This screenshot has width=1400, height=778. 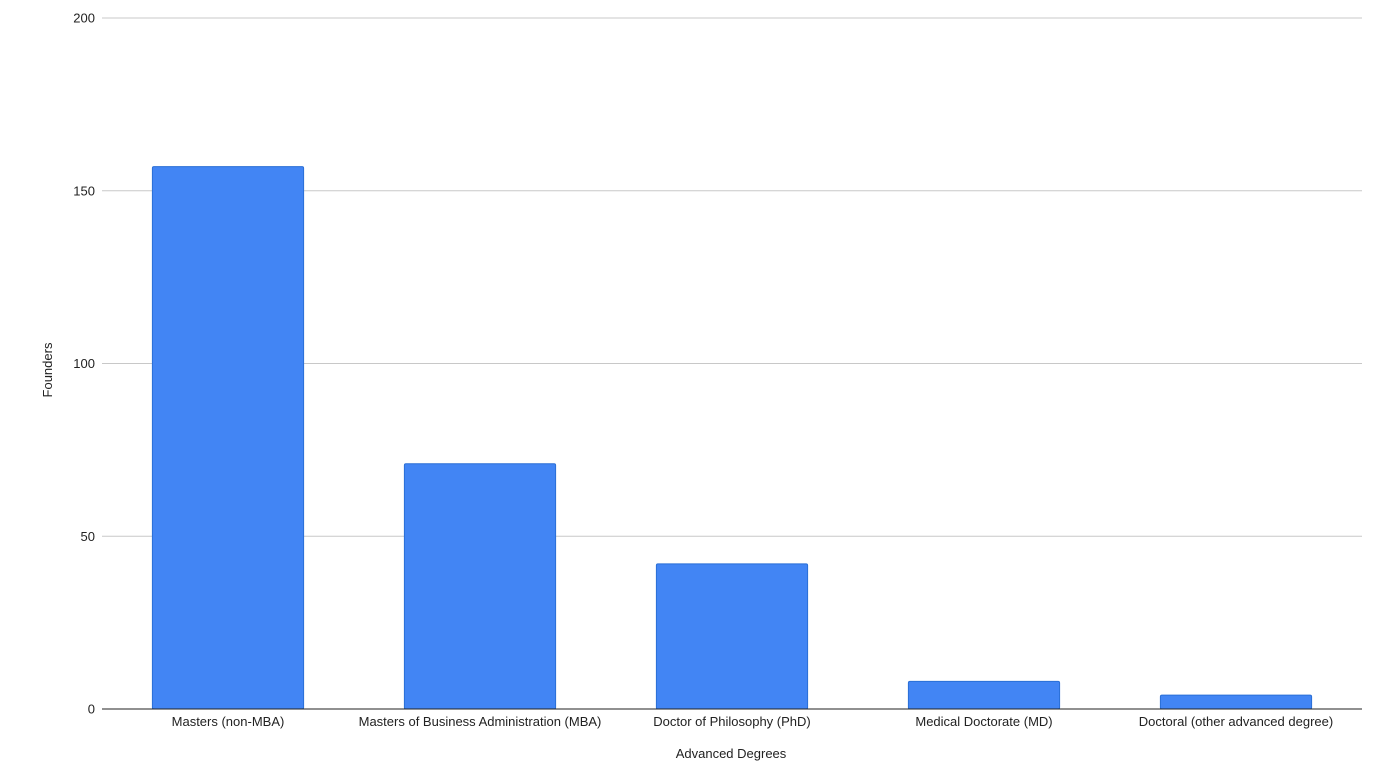 What do you see at coordinates (732, 721) in the screenshot?
I see `x-tick-label: Doctor of Philosophy (PhD)` at bounding box center [732, 721].